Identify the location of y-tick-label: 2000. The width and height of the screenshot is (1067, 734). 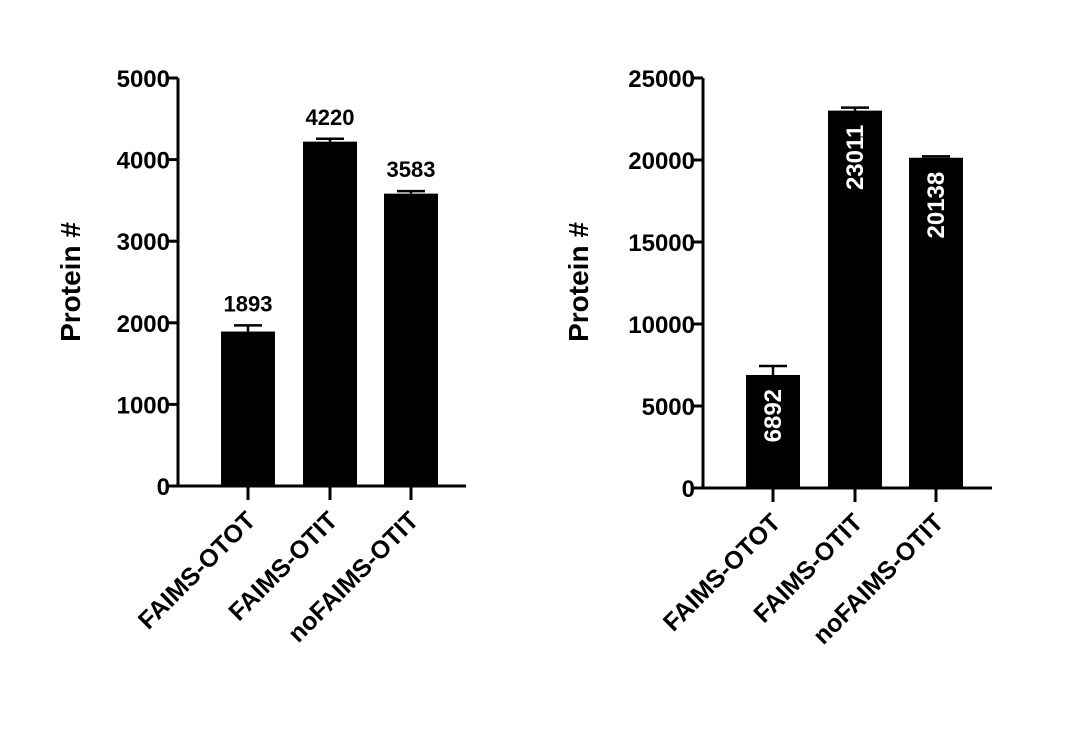
(143, 324).